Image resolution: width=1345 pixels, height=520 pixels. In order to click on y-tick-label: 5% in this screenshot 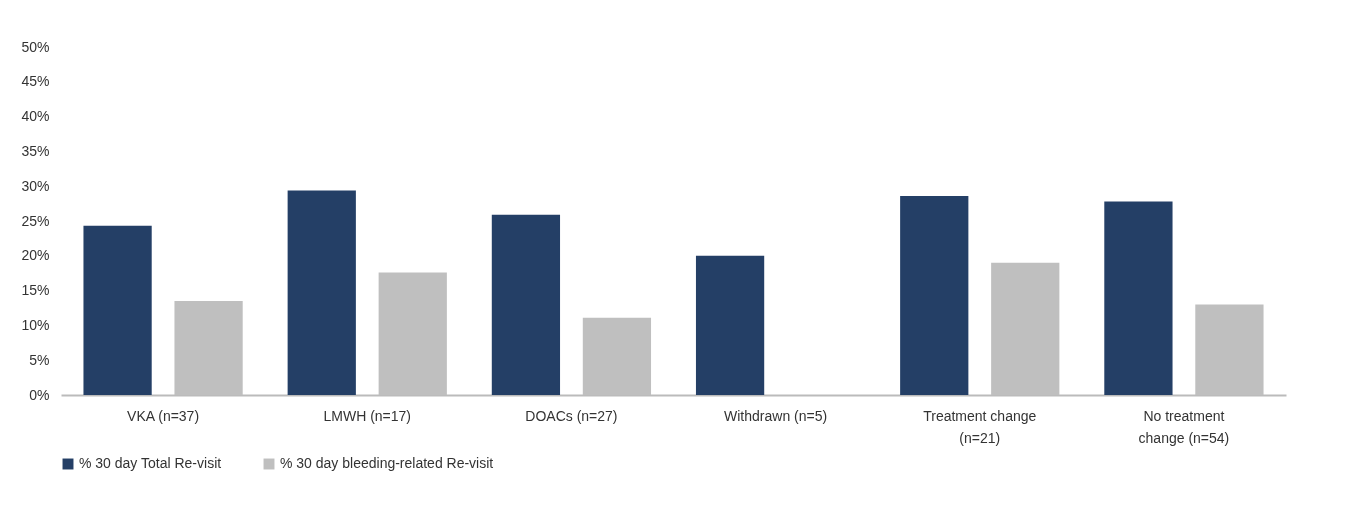, I will do `click(39, 359)`.